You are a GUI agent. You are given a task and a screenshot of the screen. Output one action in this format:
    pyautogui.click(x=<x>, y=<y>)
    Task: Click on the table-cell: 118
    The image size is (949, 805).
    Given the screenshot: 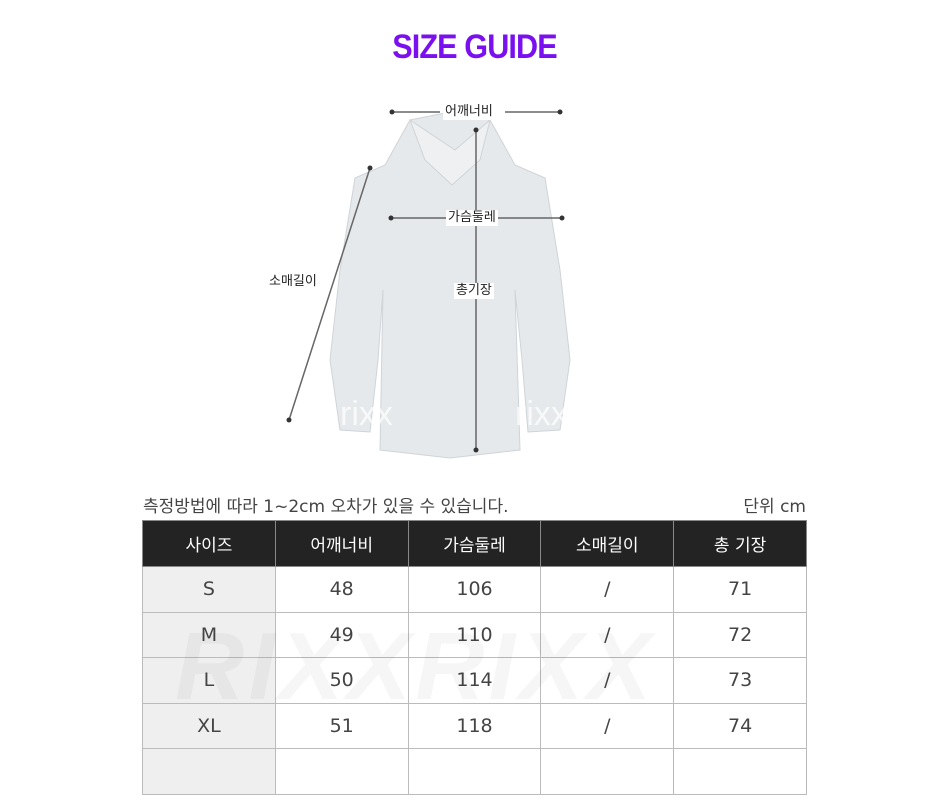 What is the action you would take?
    pyautogui.click(x=474, y=725)
    